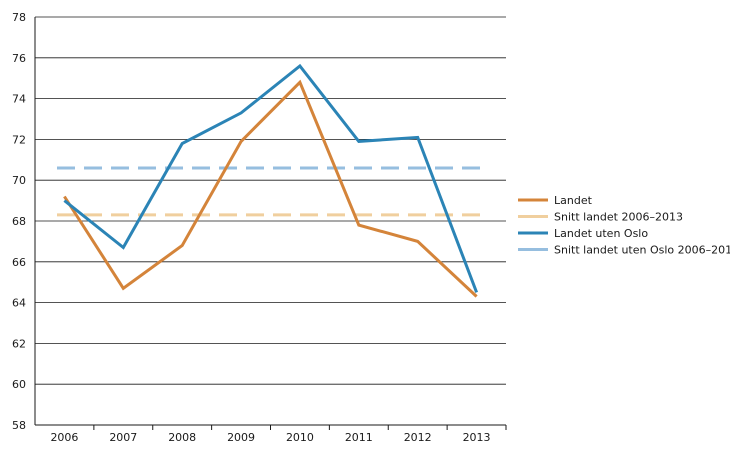  I want to click on x-tick-label: 2007, so click(123, 437).